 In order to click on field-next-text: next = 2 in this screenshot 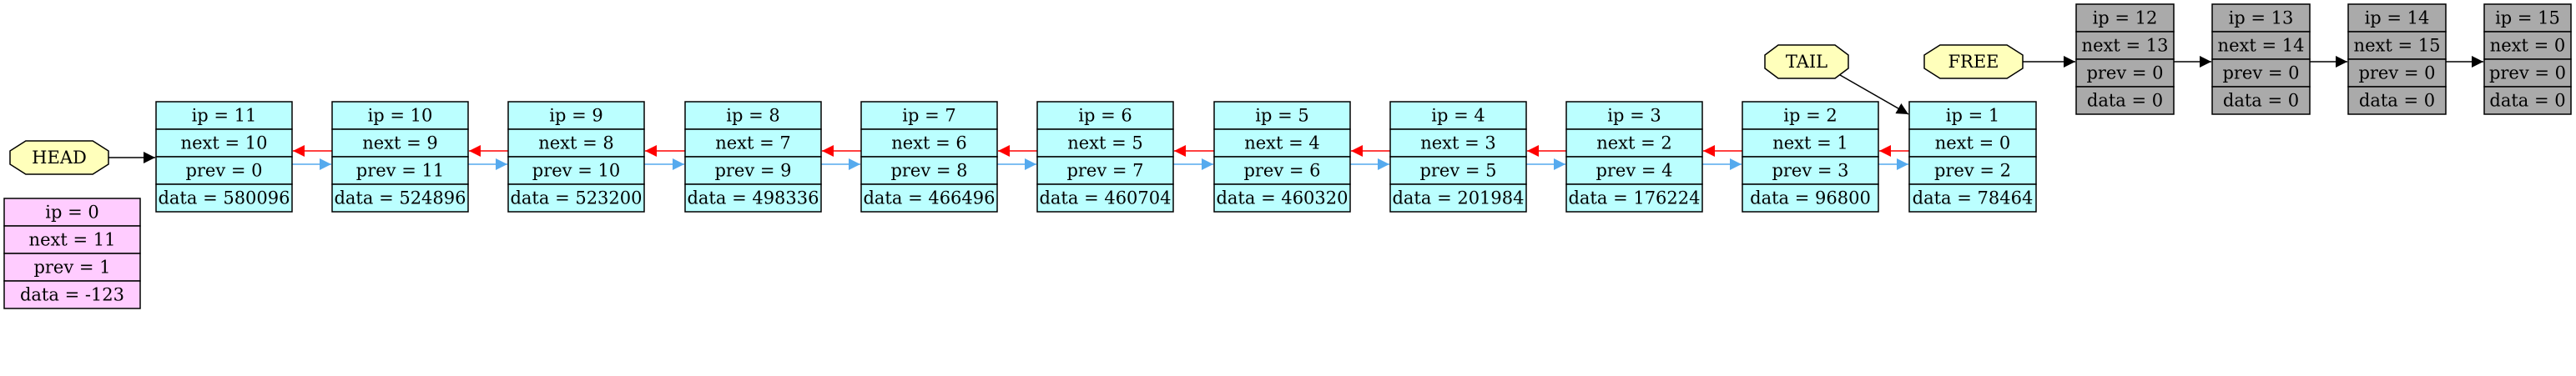, I will do `click(1634, 143)`.